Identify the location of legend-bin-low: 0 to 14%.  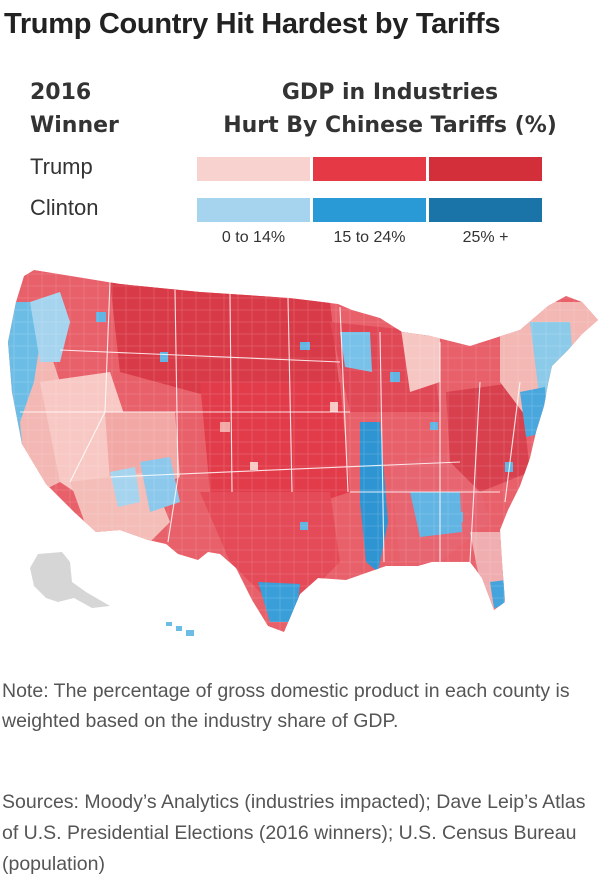
(253, 237).